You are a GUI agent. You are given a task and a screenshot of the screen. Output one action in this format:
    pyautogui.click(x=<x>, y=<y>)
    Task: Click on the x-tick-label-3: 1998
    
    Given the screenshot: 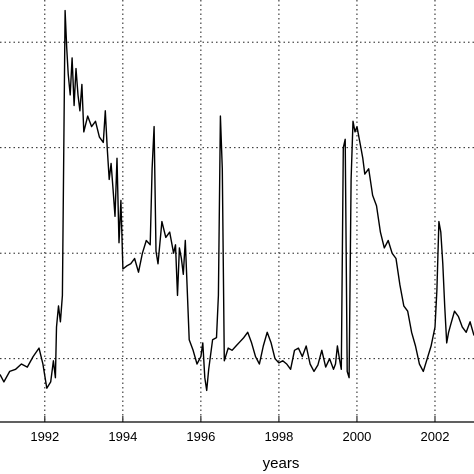 What is the action you would take?
    pyautogui.click(x=278, y=436)
    